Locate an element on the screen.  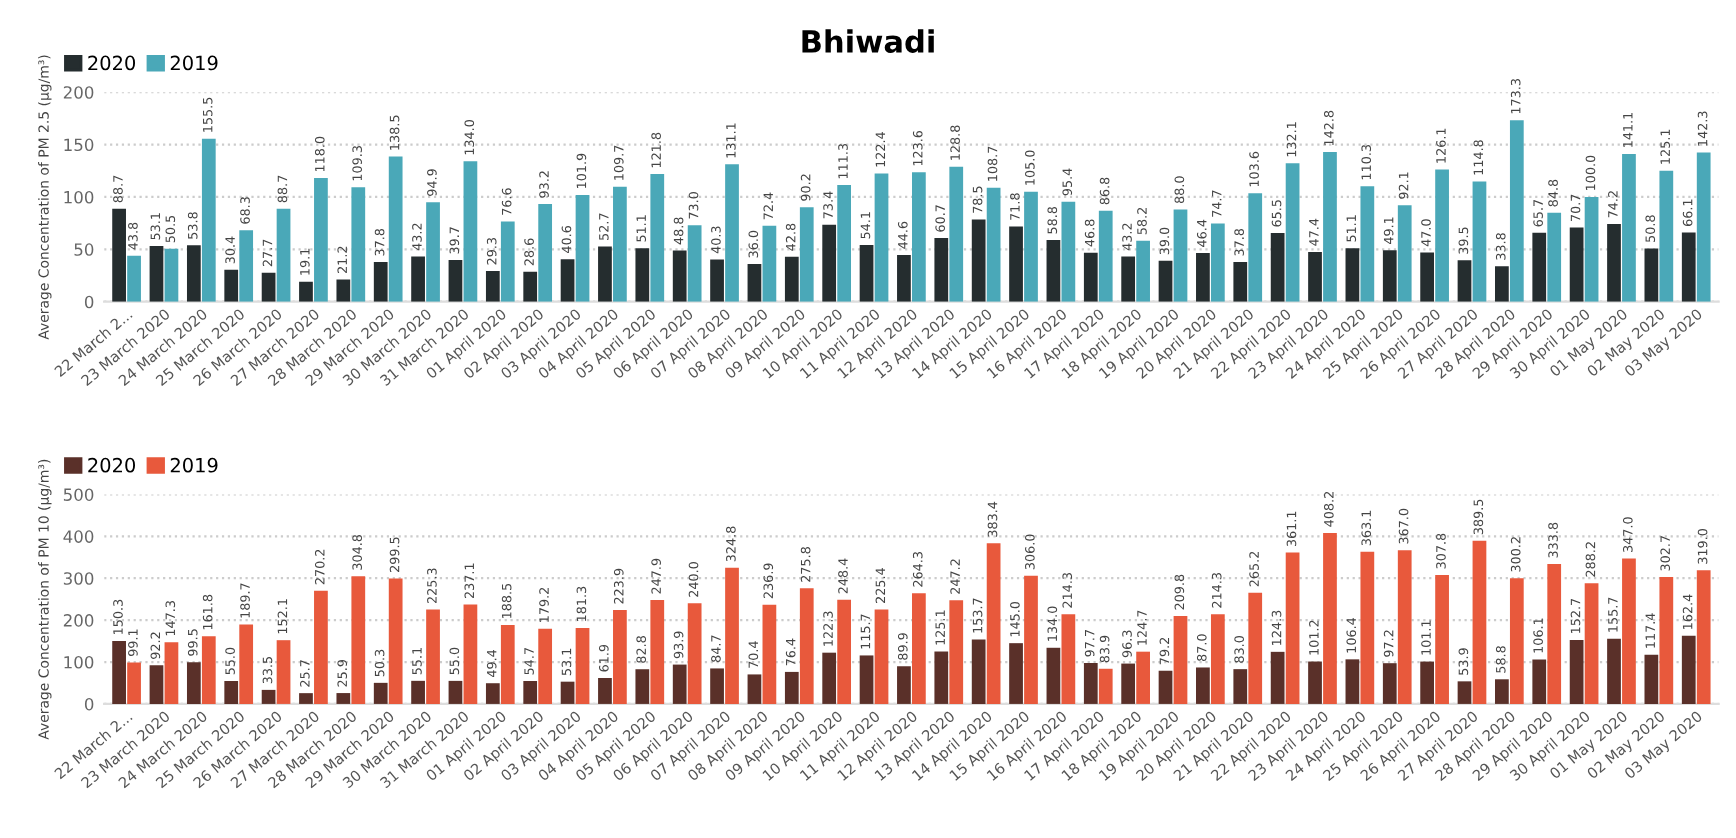
y-tick-label: 100 is located at coordinates (79, 662).